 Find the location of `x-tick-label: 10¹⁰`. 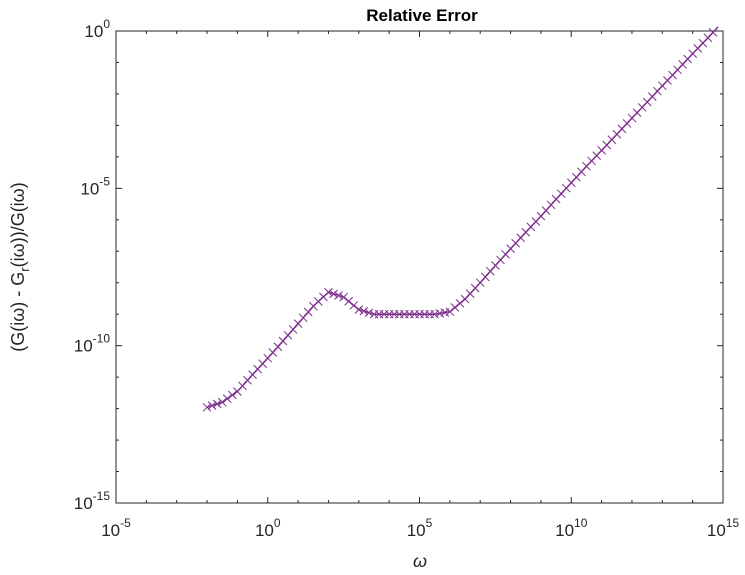

x-tick-label: 10¹⁰ is located at coordinates (571, 528).